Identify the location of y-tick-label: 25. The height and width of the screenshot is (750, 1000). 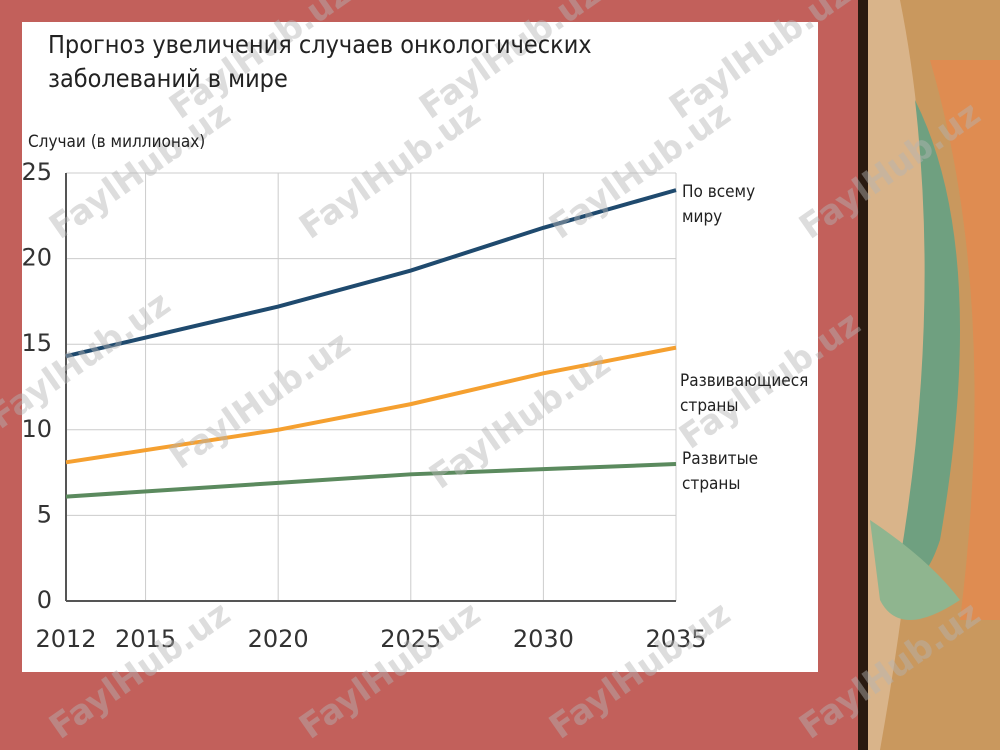
(36, 172).